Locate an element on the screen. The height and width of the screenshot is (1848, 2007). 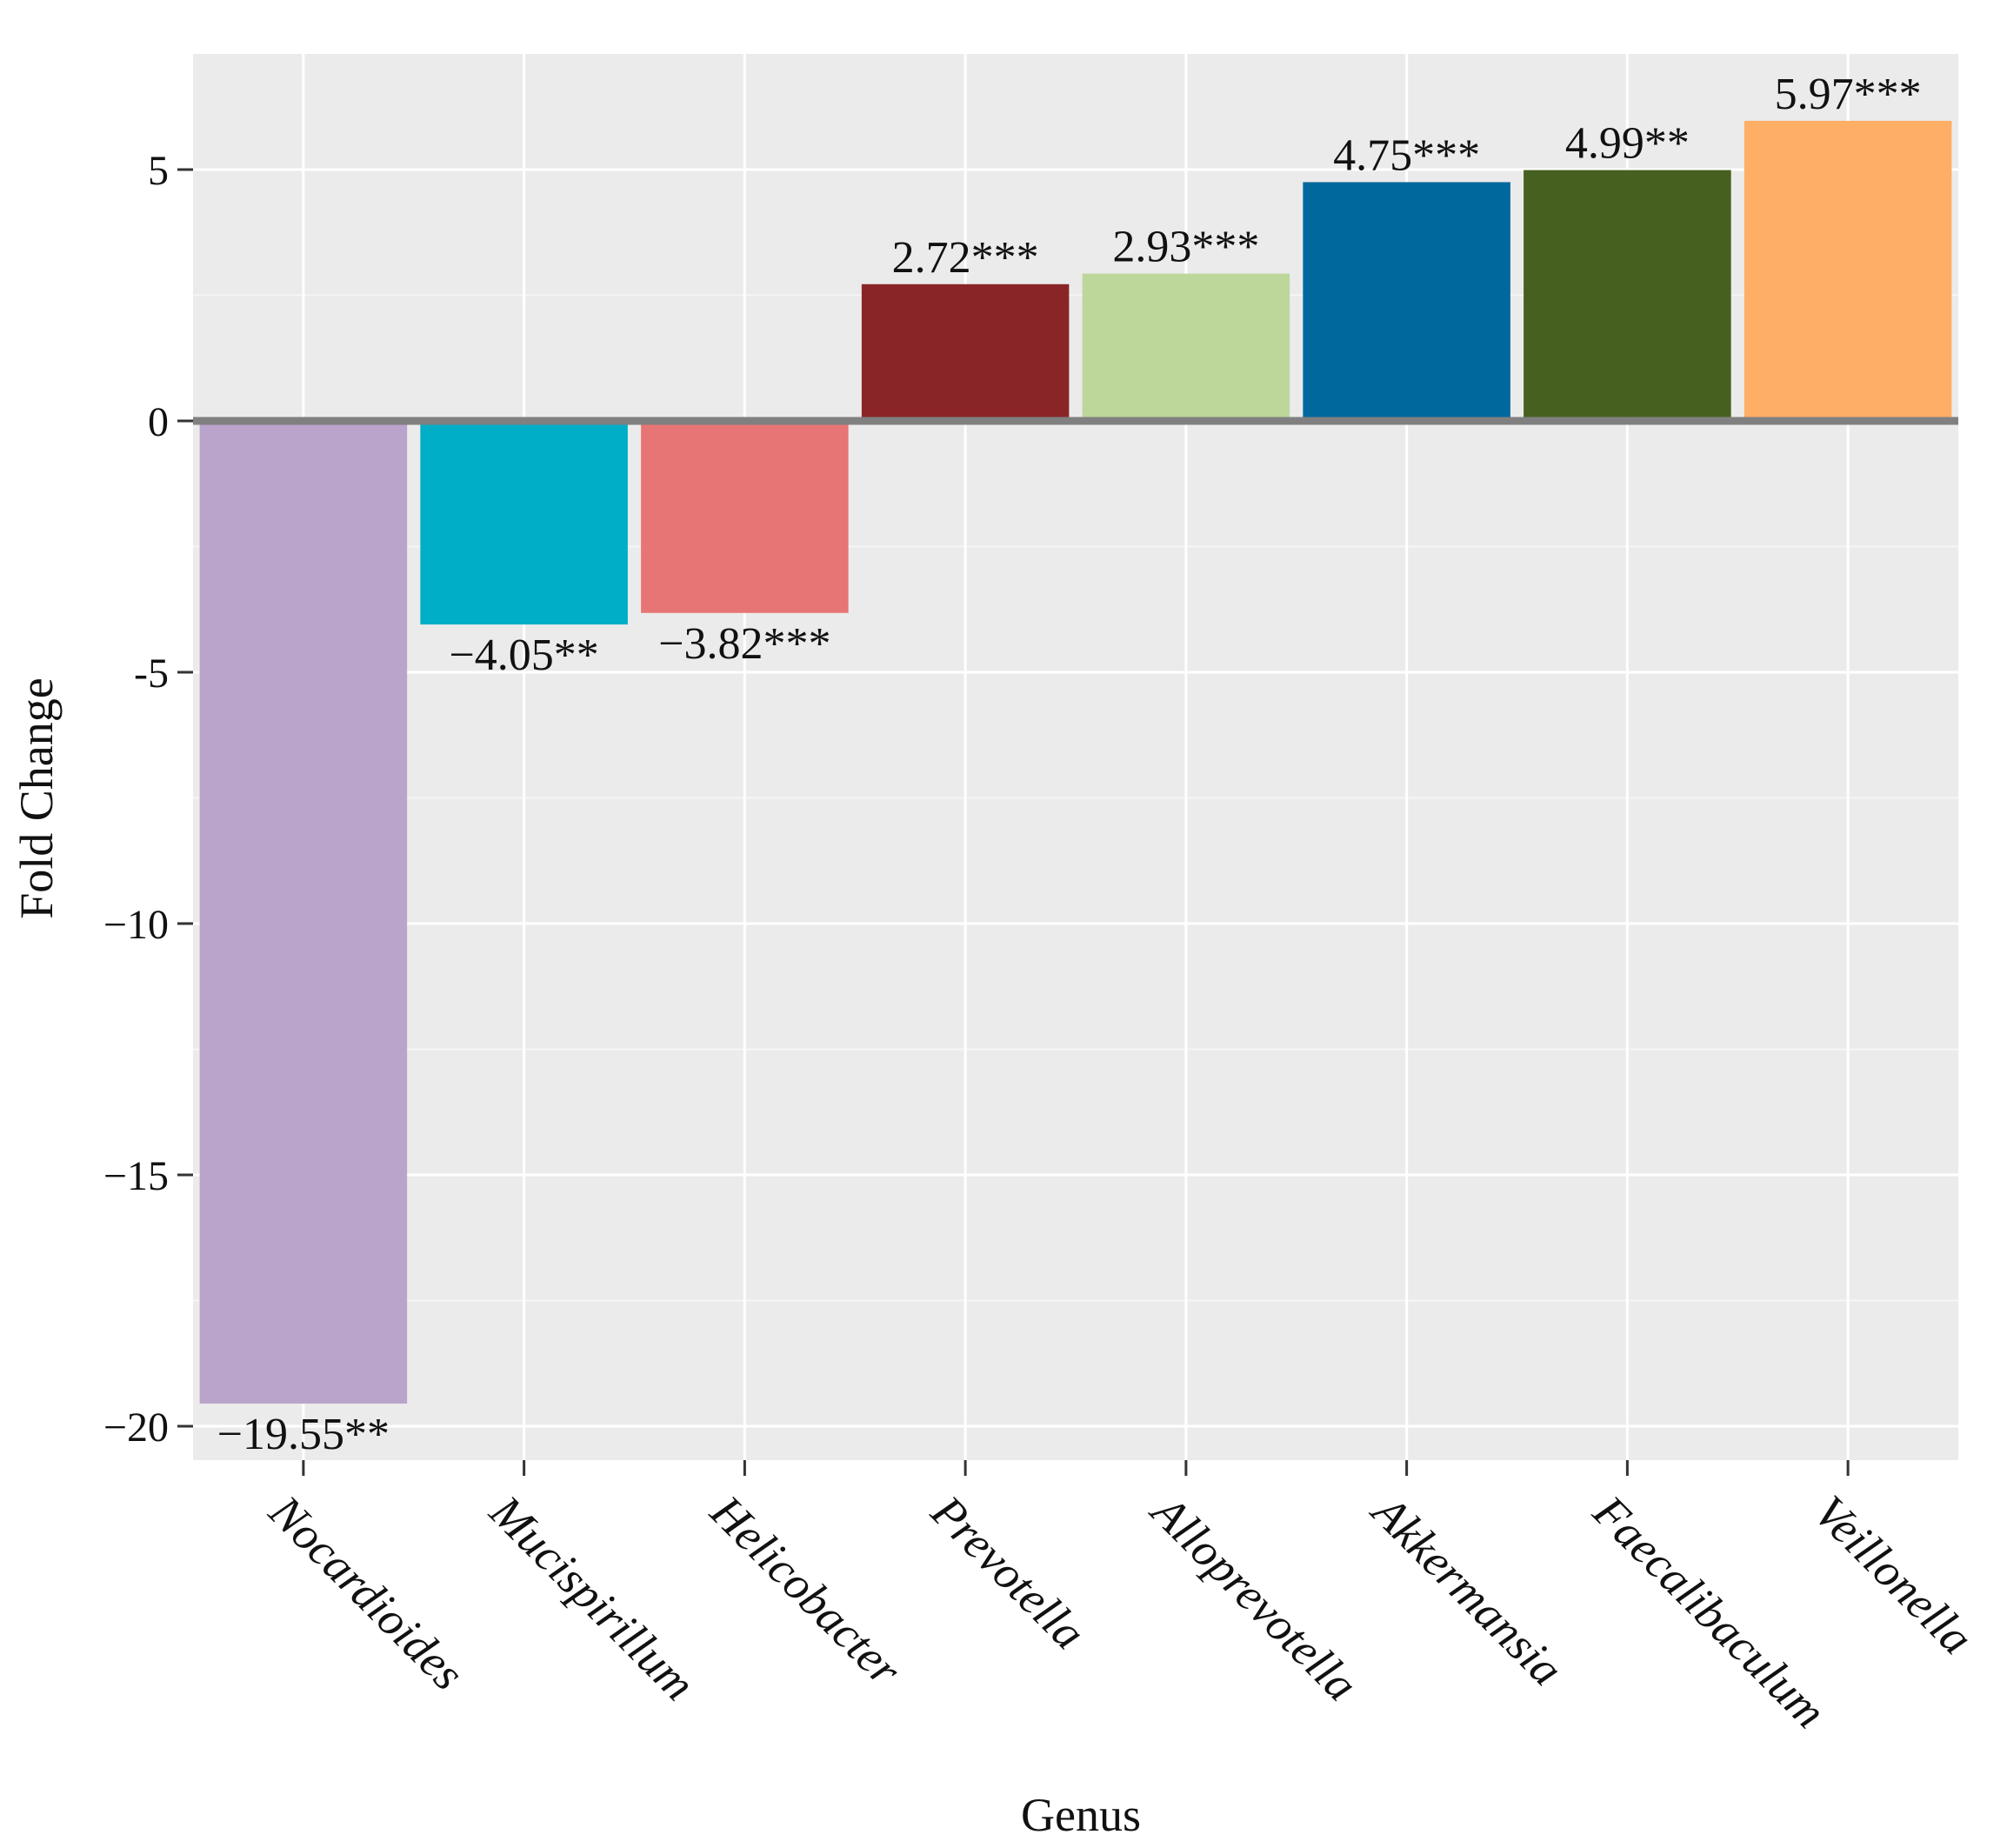
bar-faecalibaculum is located at coordinates (1627, 295).